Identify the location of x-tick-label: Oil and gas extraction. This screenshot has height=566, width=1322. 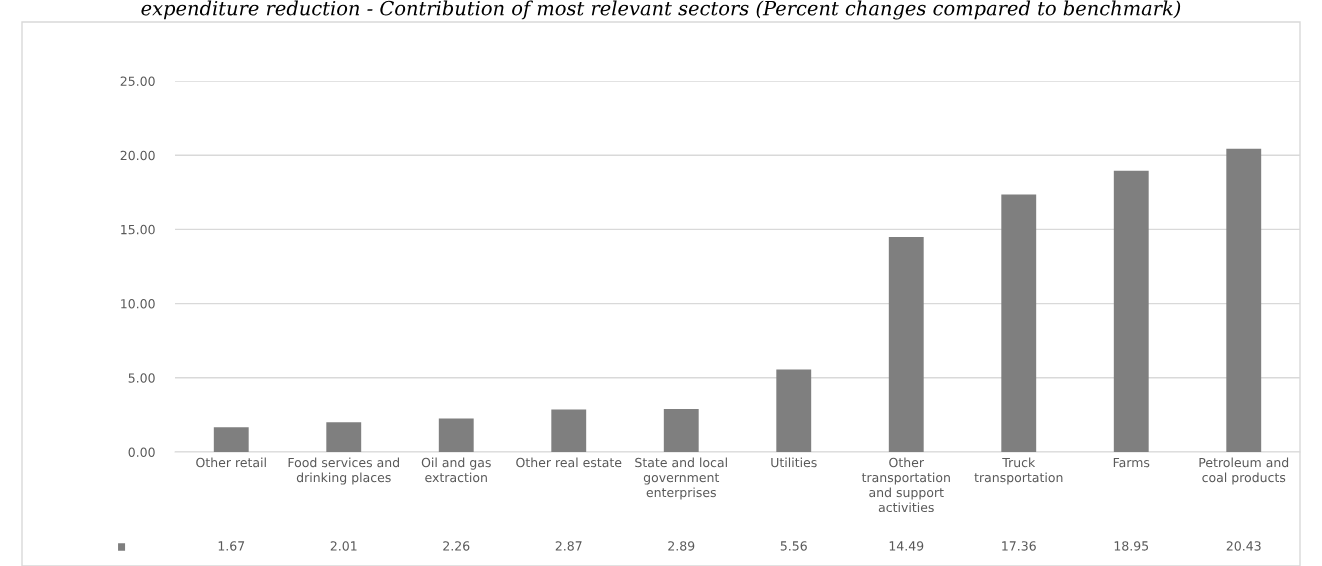
(456, 470).